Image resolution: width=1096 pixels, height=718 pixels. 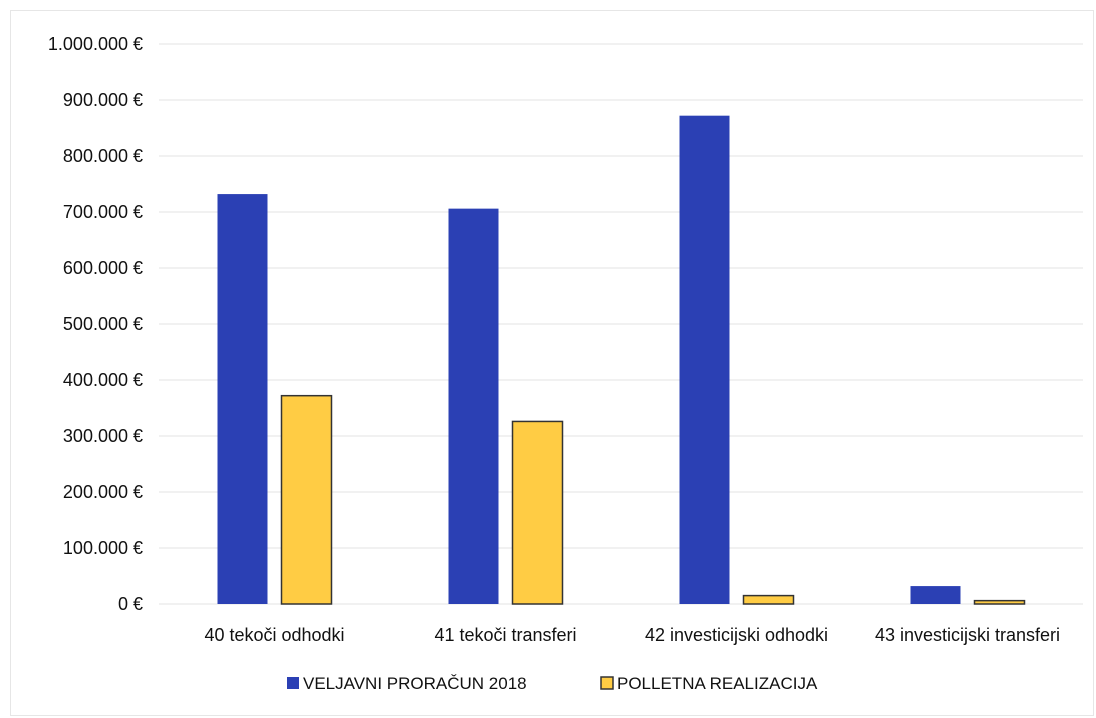 I want to click on x-category-label: 41 tekoči transferi, so click(x=505, y=635).